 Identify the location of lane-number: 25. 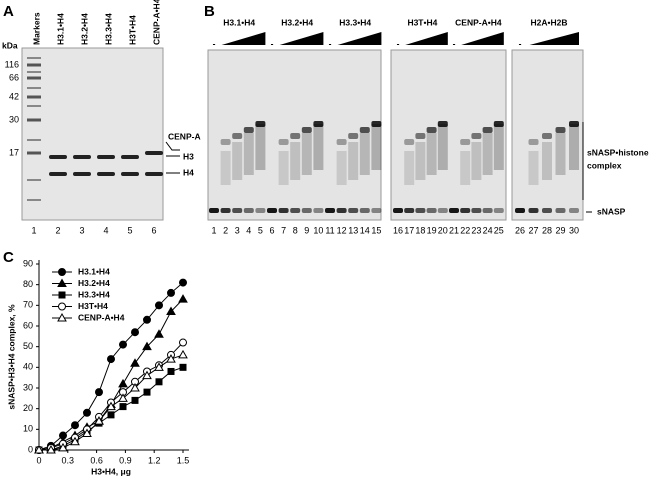
(499, 230).